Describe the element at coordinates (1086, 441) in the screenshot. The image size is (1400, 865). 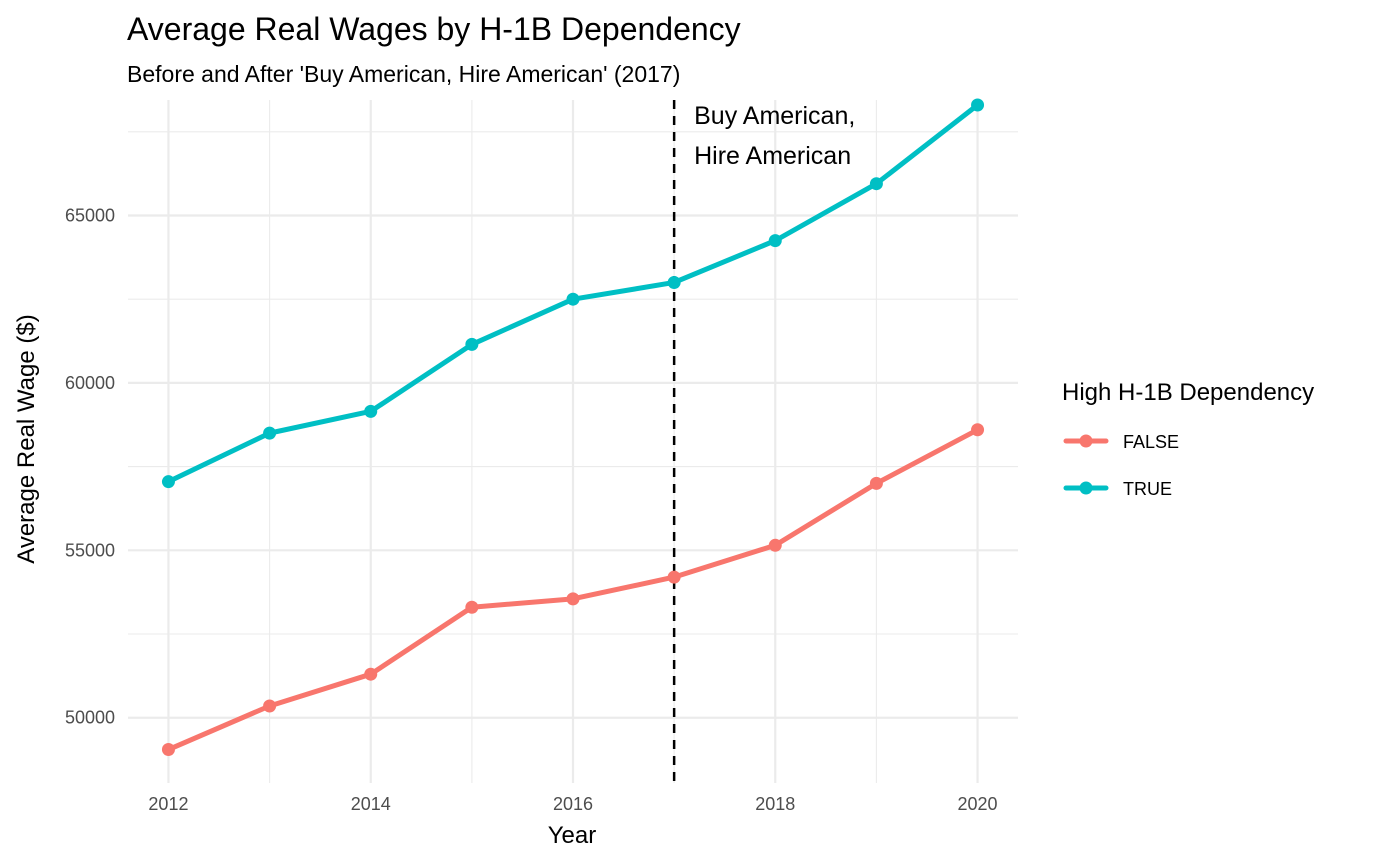
I see `legend-key-point-false` at that location.